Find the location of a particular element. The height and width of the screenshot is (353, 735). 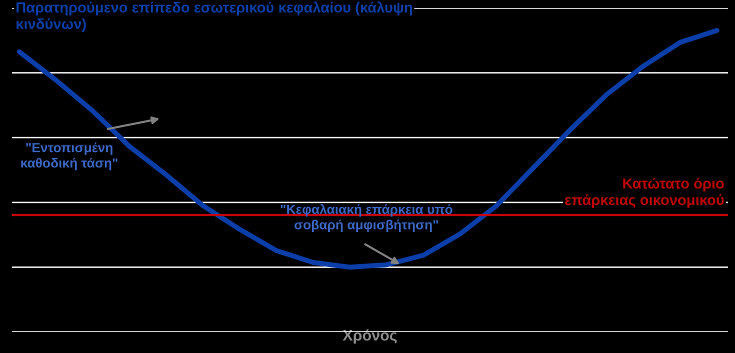

ref-line-label: Κατώτατο όριο επάρκειας οικονομικού is located at coordinates (644, 193).